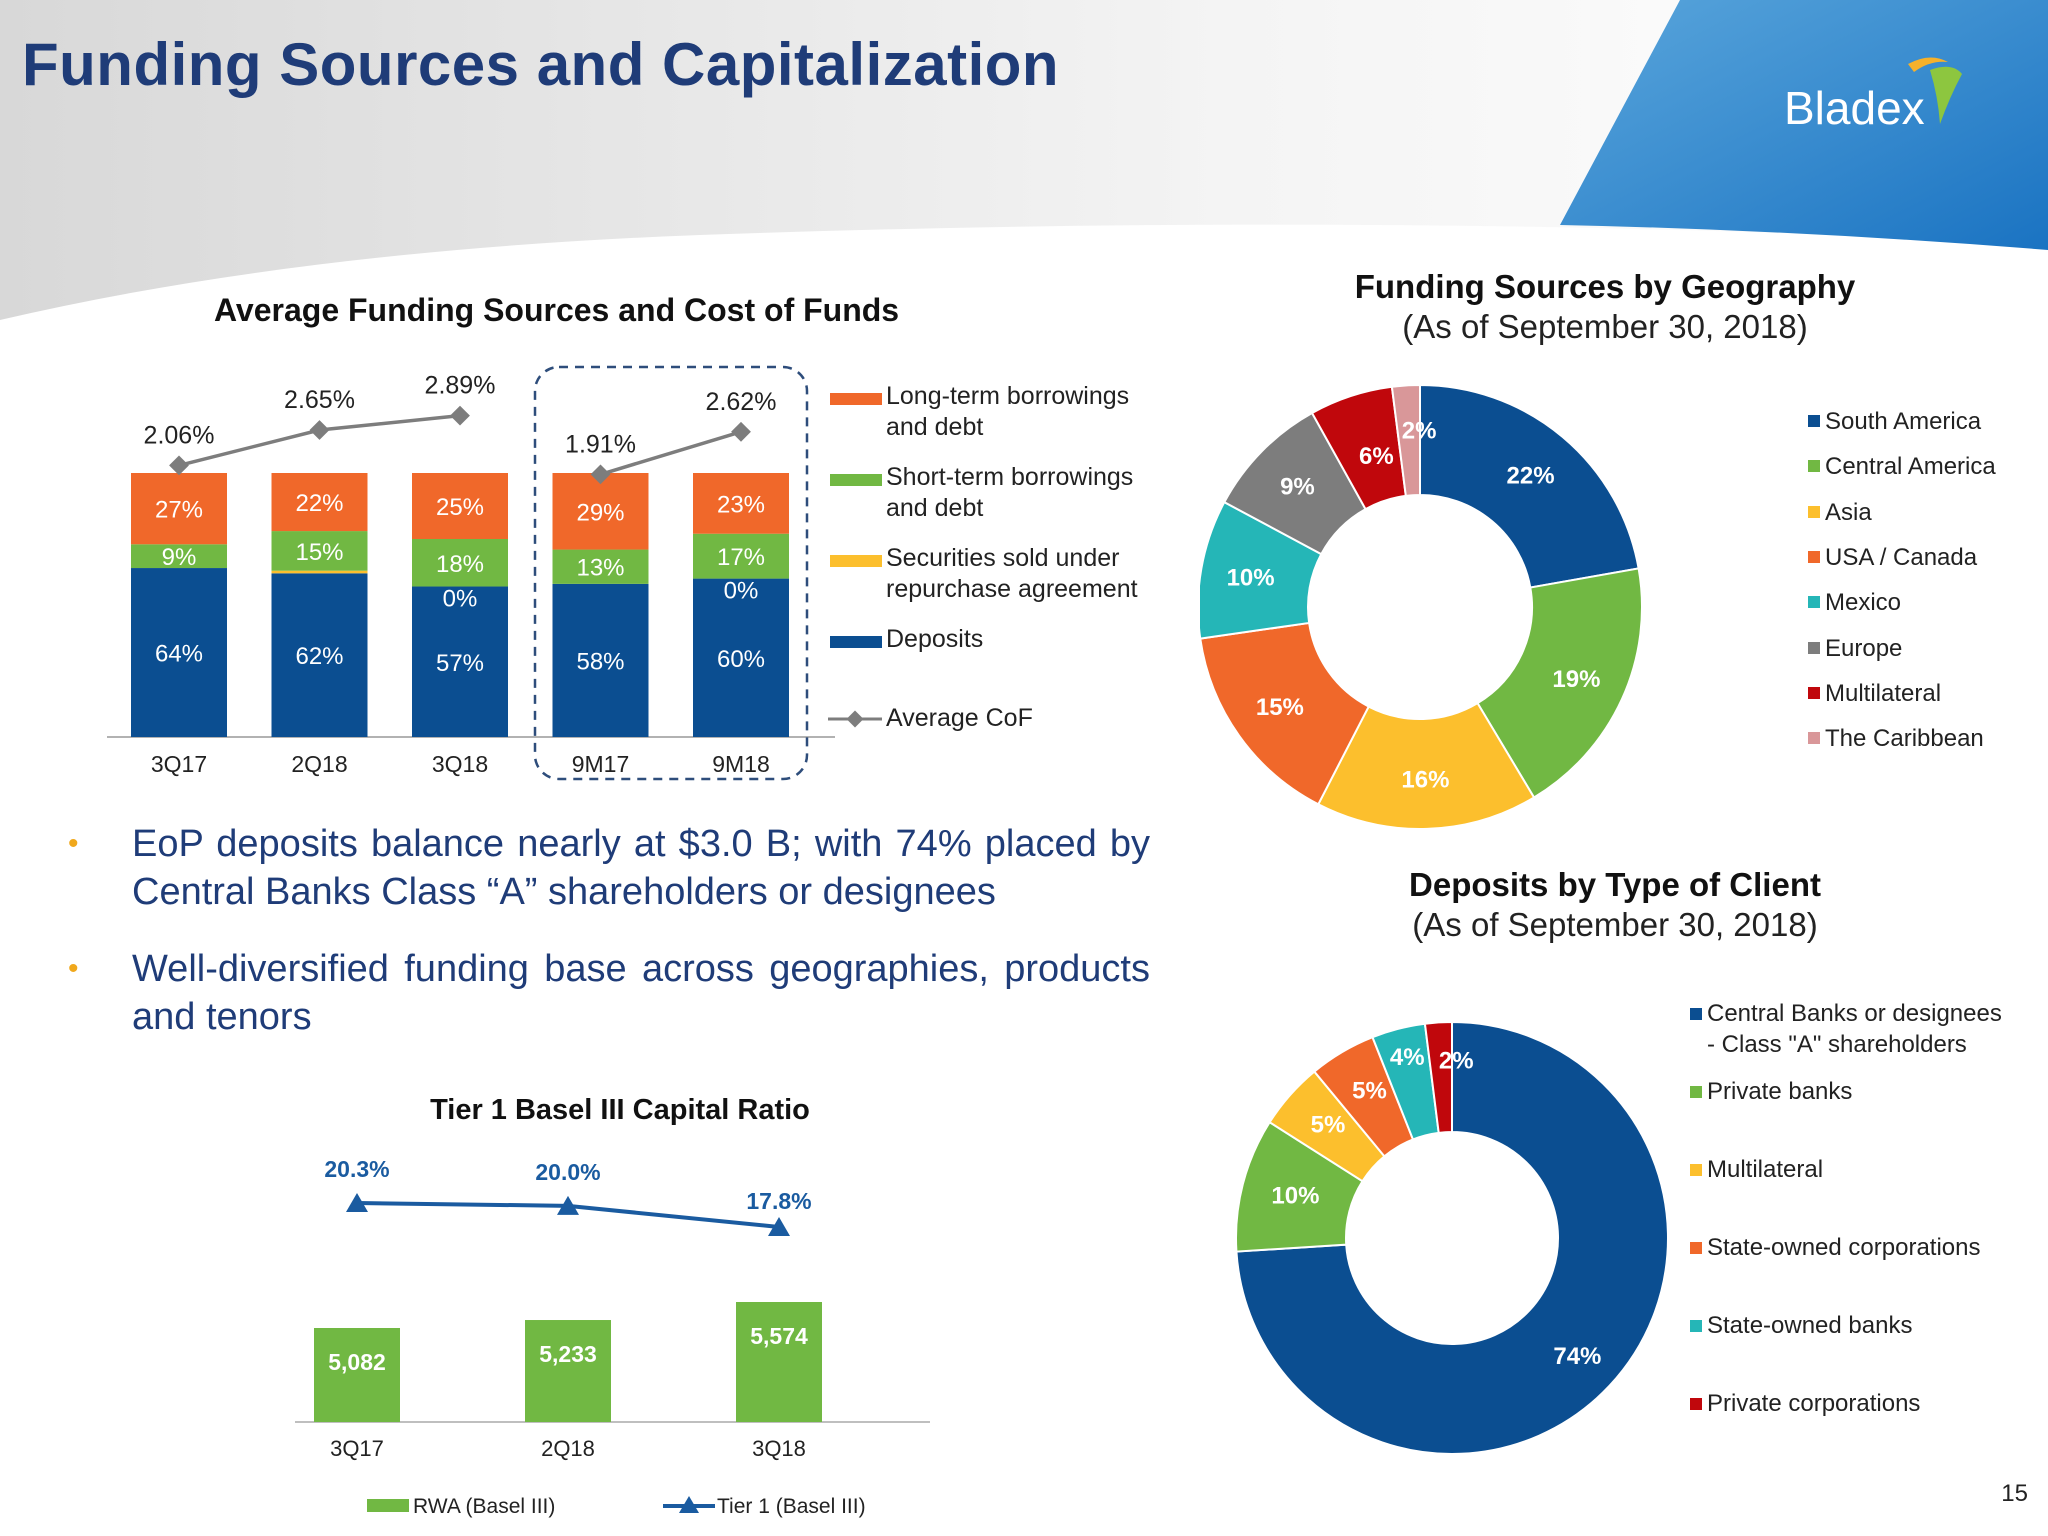 The width and height of the screenshot is (2048, 1536). Describe the element at coordinates (568, 1448) in the screenshot. I see `x-tick-label: 2Q18` at that location.